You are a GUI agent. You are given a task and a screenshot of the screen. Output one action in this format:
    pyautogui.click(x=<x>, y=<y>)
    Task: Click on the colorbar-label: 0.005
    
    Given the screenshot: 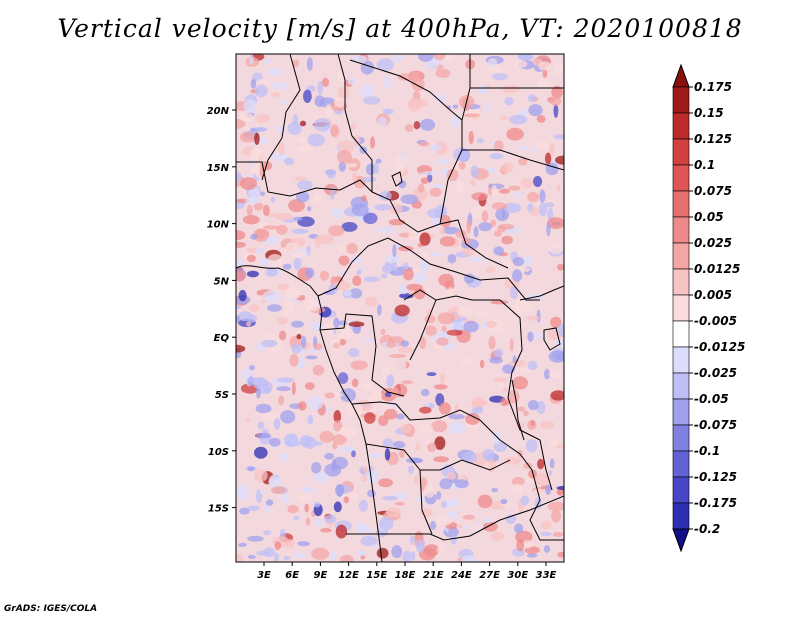 What is the action you would take?
    pyautogui.click(x=713, y=295)
    